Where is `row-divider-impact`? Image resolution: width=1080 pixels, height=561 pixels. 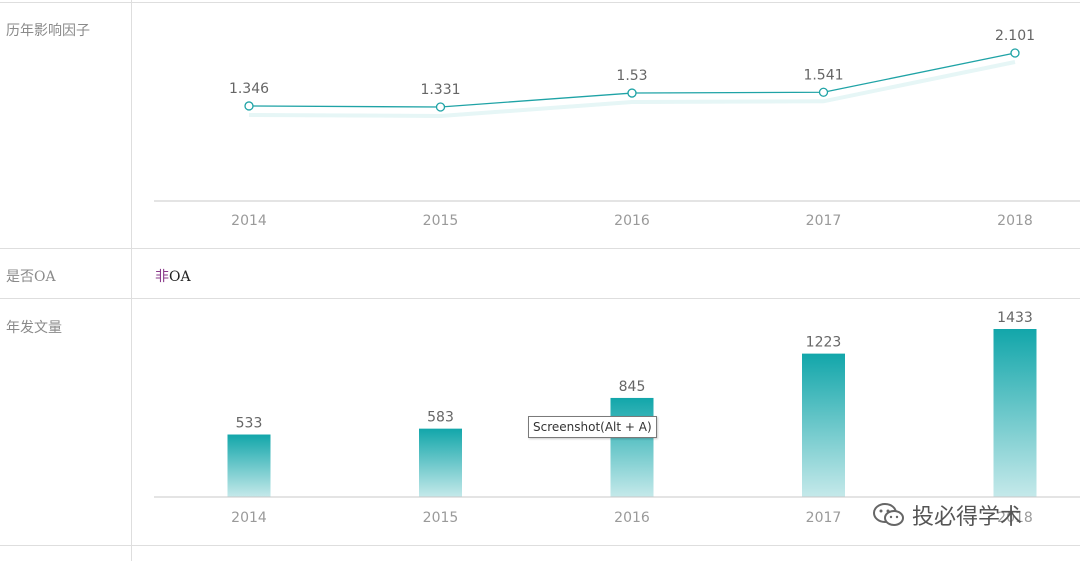
row-divider-impact is located at coordinates (540, 248).